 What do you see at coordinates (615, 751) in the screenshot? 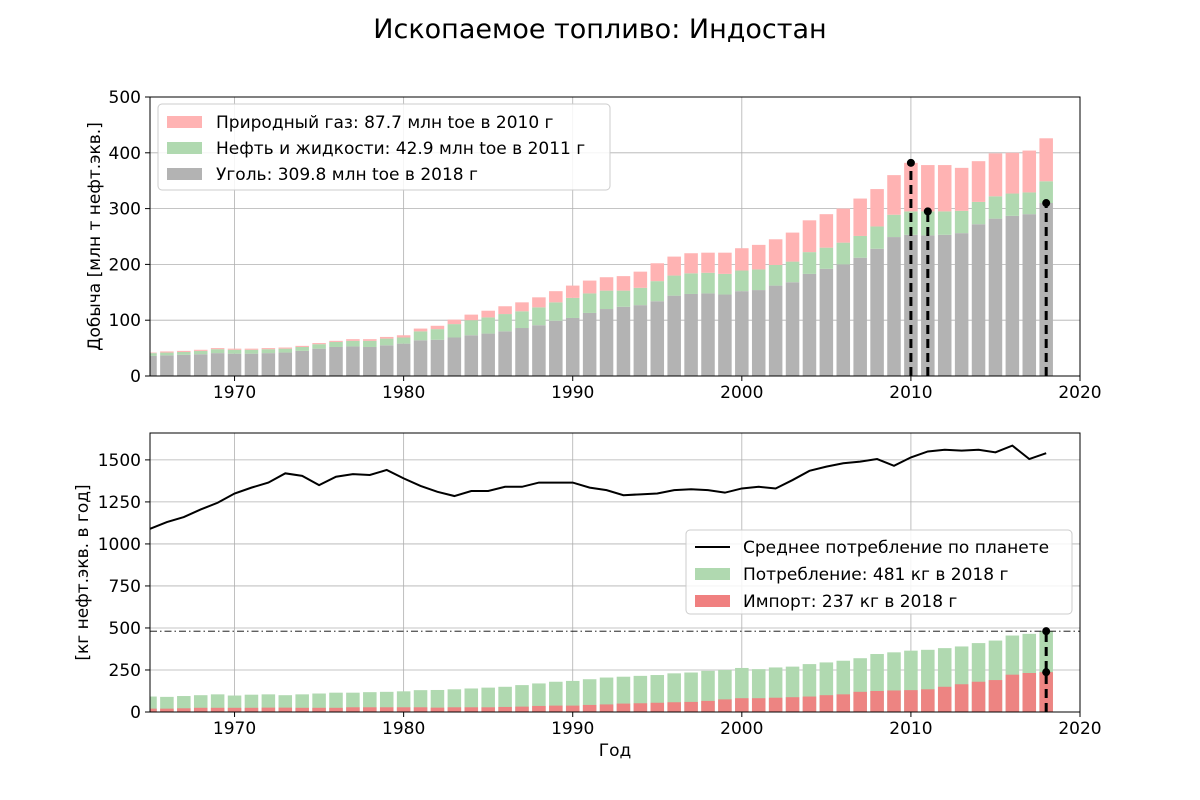
I see `x-axis-label: Год` at bounding box center [615, 751].